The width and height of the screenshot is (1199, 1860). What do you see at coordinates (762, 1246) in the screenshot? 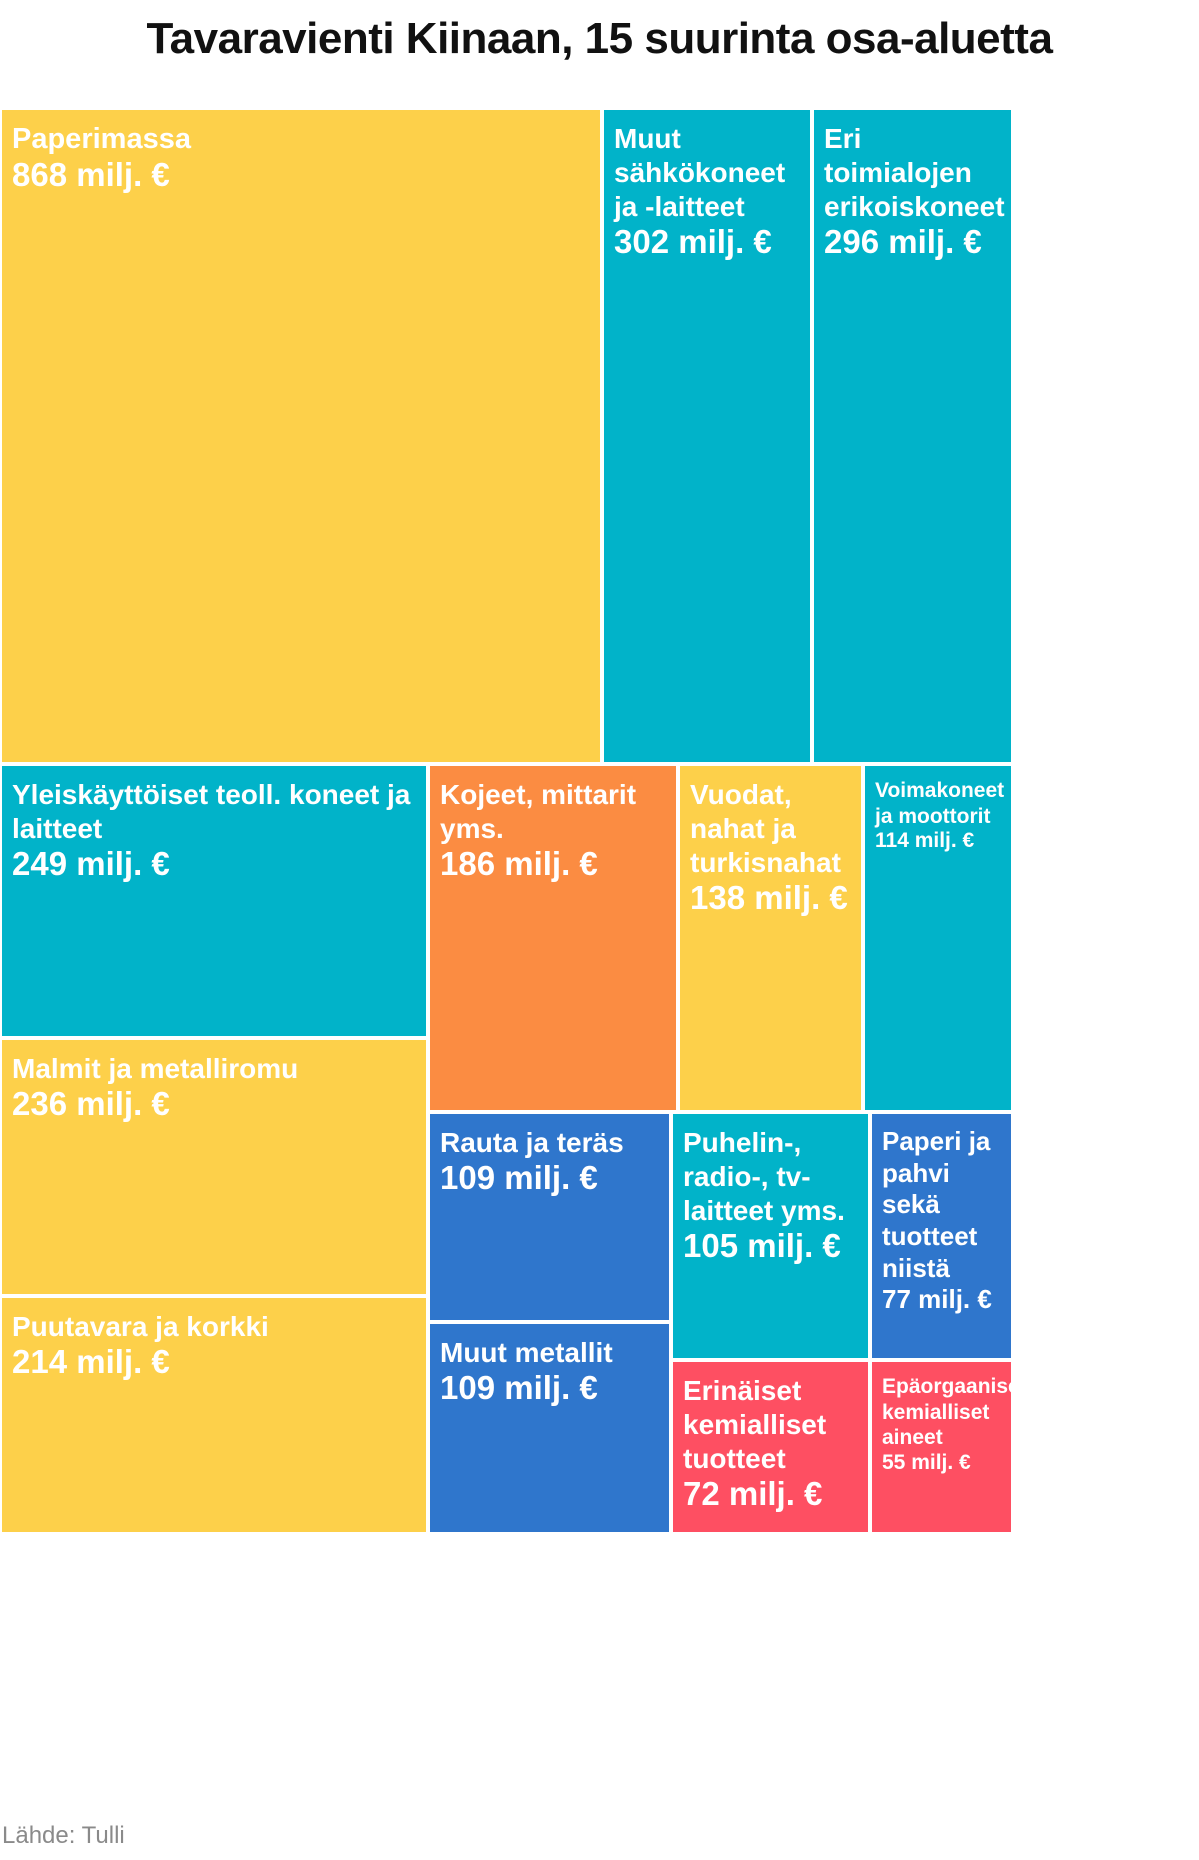
I see `treemap-cell-value: 105 milj. €` at bounding box center [762, 1246].